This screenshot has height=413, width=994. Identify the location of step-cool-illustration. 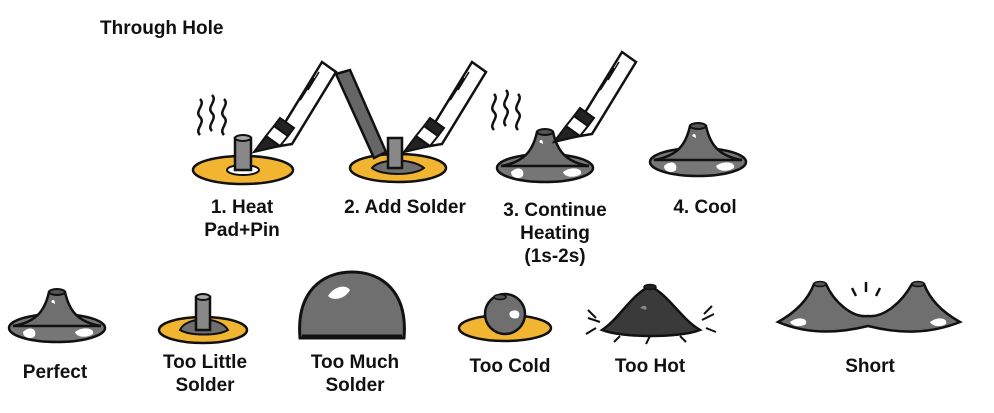
(698, 149).